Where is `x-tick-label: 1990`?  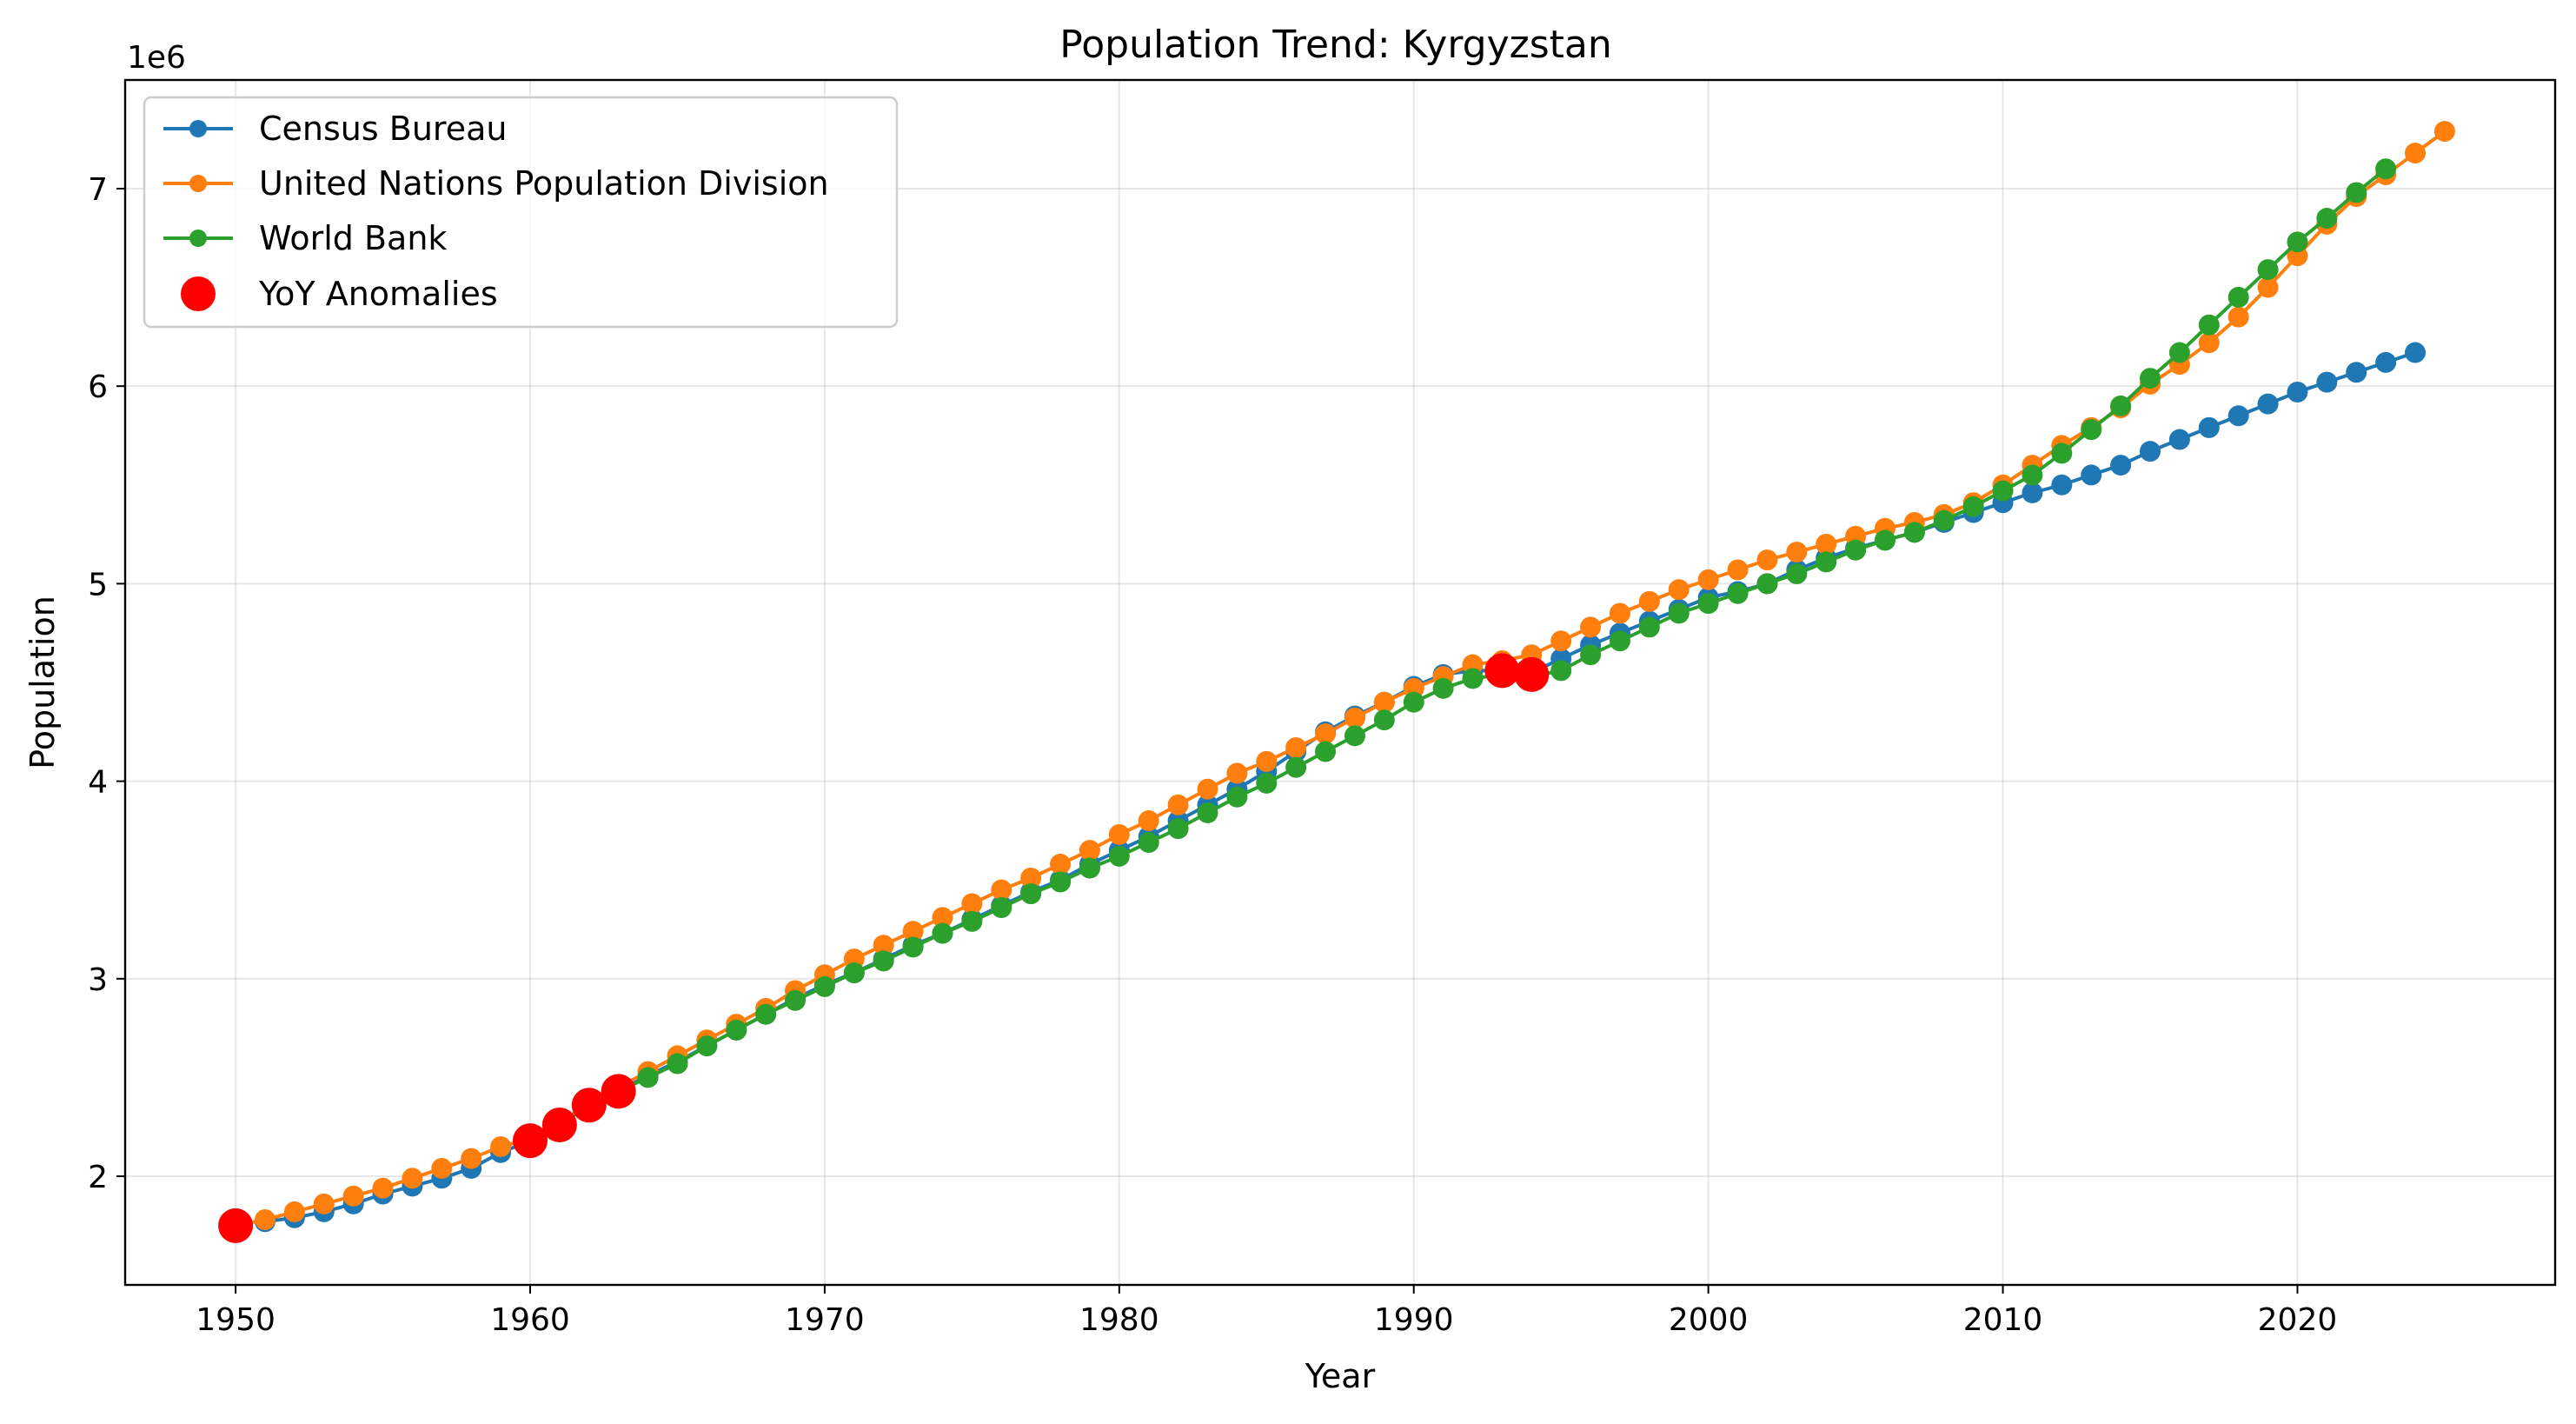
x-tick-label: 1990 is located at coordinates (1414, 1320).